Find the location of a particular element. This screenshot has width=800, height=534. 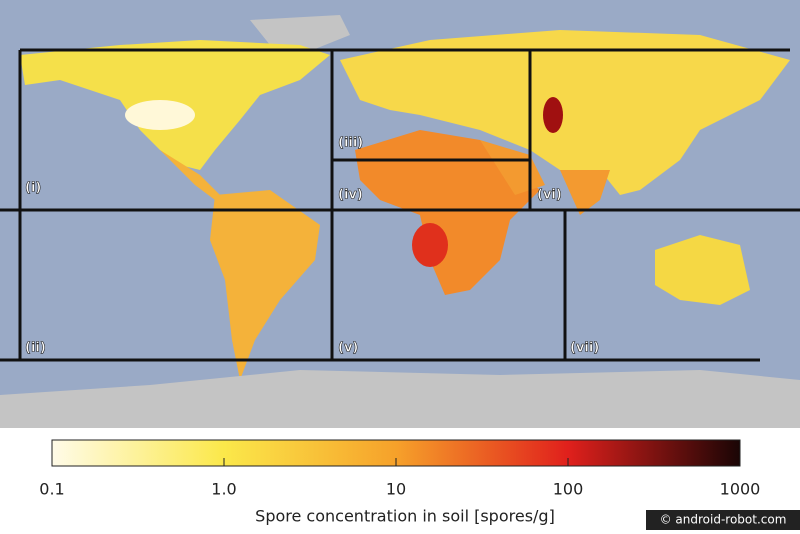

south-america is located at coordinates (265, 285).